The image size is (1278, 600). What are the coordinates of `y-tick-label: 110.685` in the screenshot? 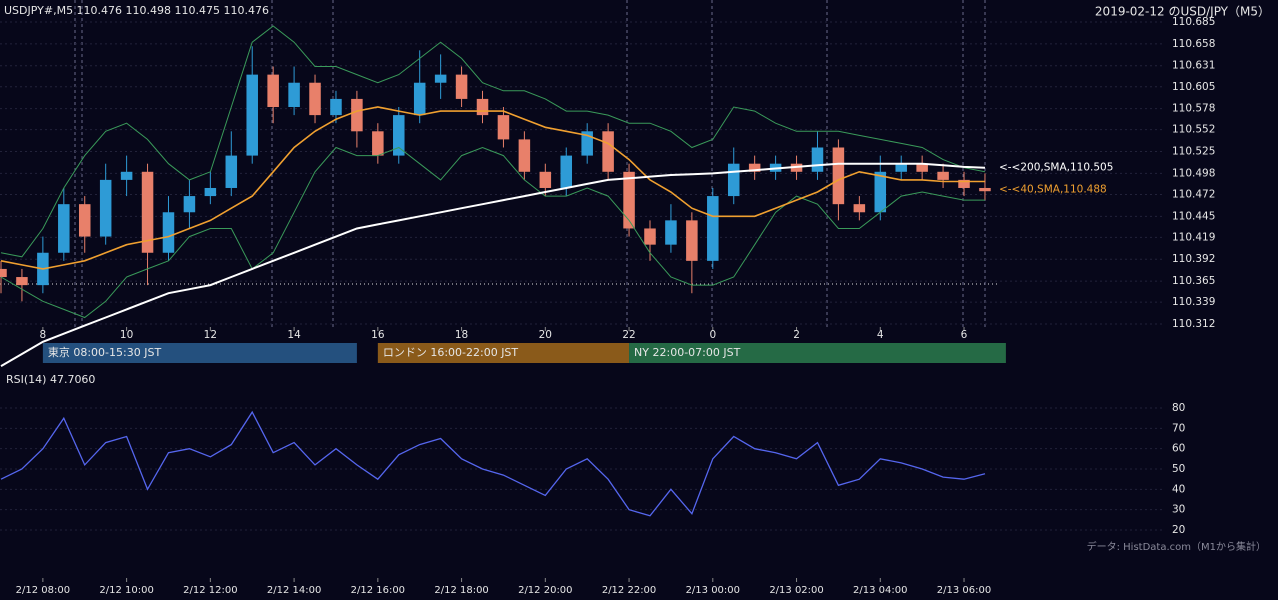 It's located at (1193, 22).